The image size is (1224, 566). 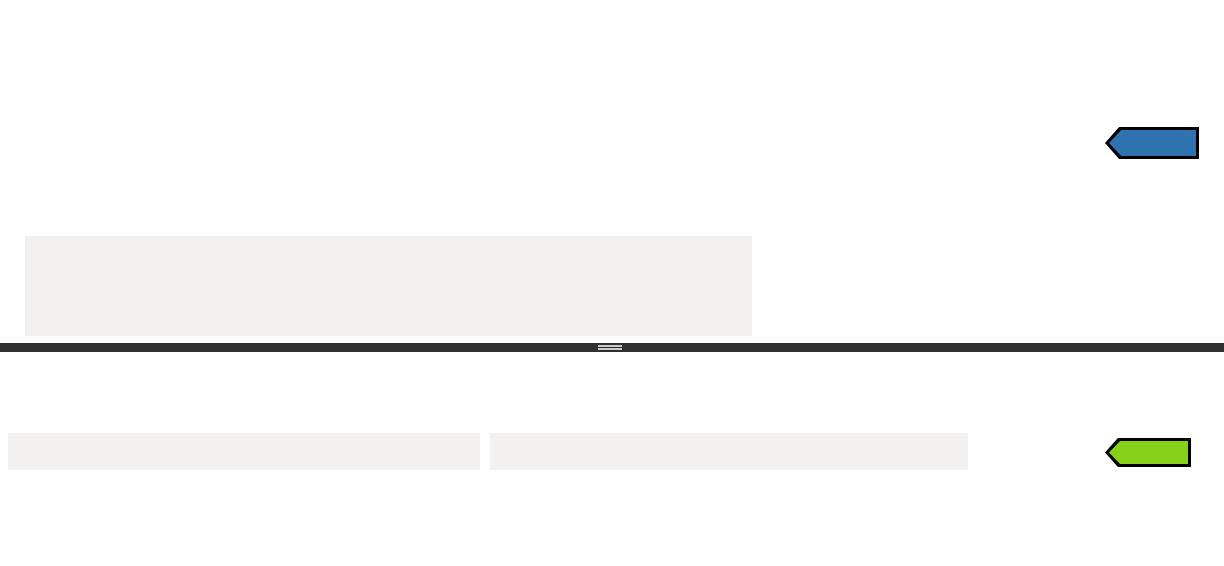 What do you see at coordinates (388, 322) in the screenshot?
I see `legend-row-ma200` at bounding box center [388, 322].